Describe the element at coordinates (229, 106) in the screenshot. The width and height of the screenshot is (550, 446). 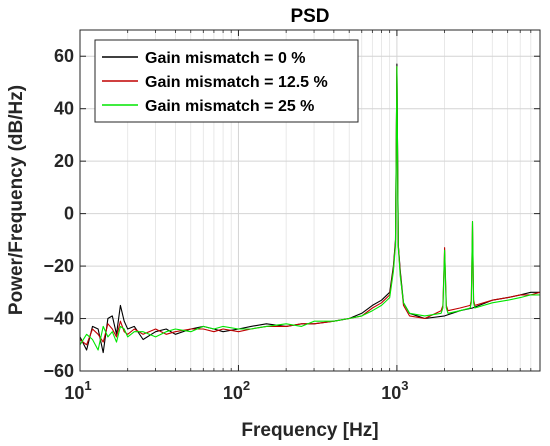
I see `legend-label-3: Gain mismatch = 25 %` at that location.